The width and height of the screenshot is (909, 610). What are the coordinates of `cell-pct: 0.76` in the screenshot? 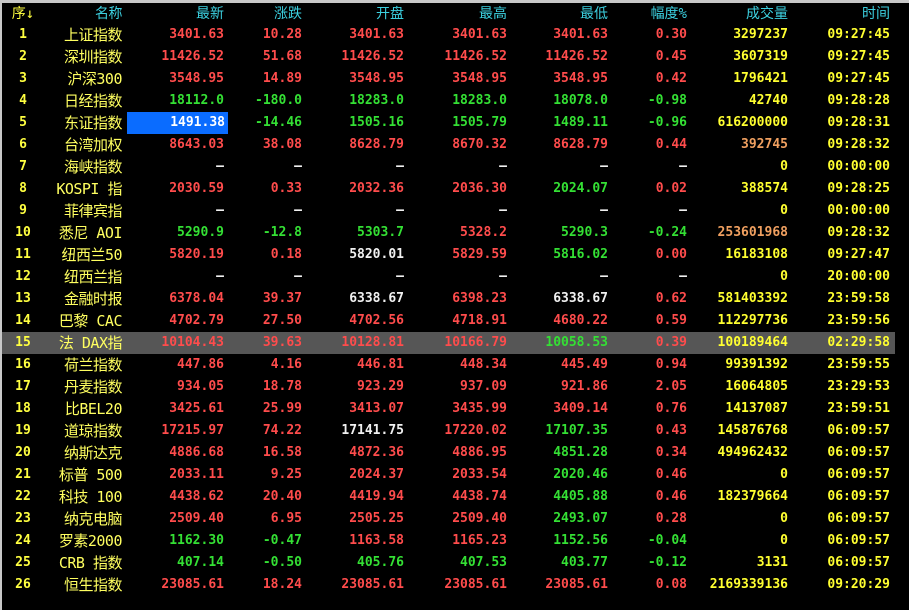 It's located at (671, 408).